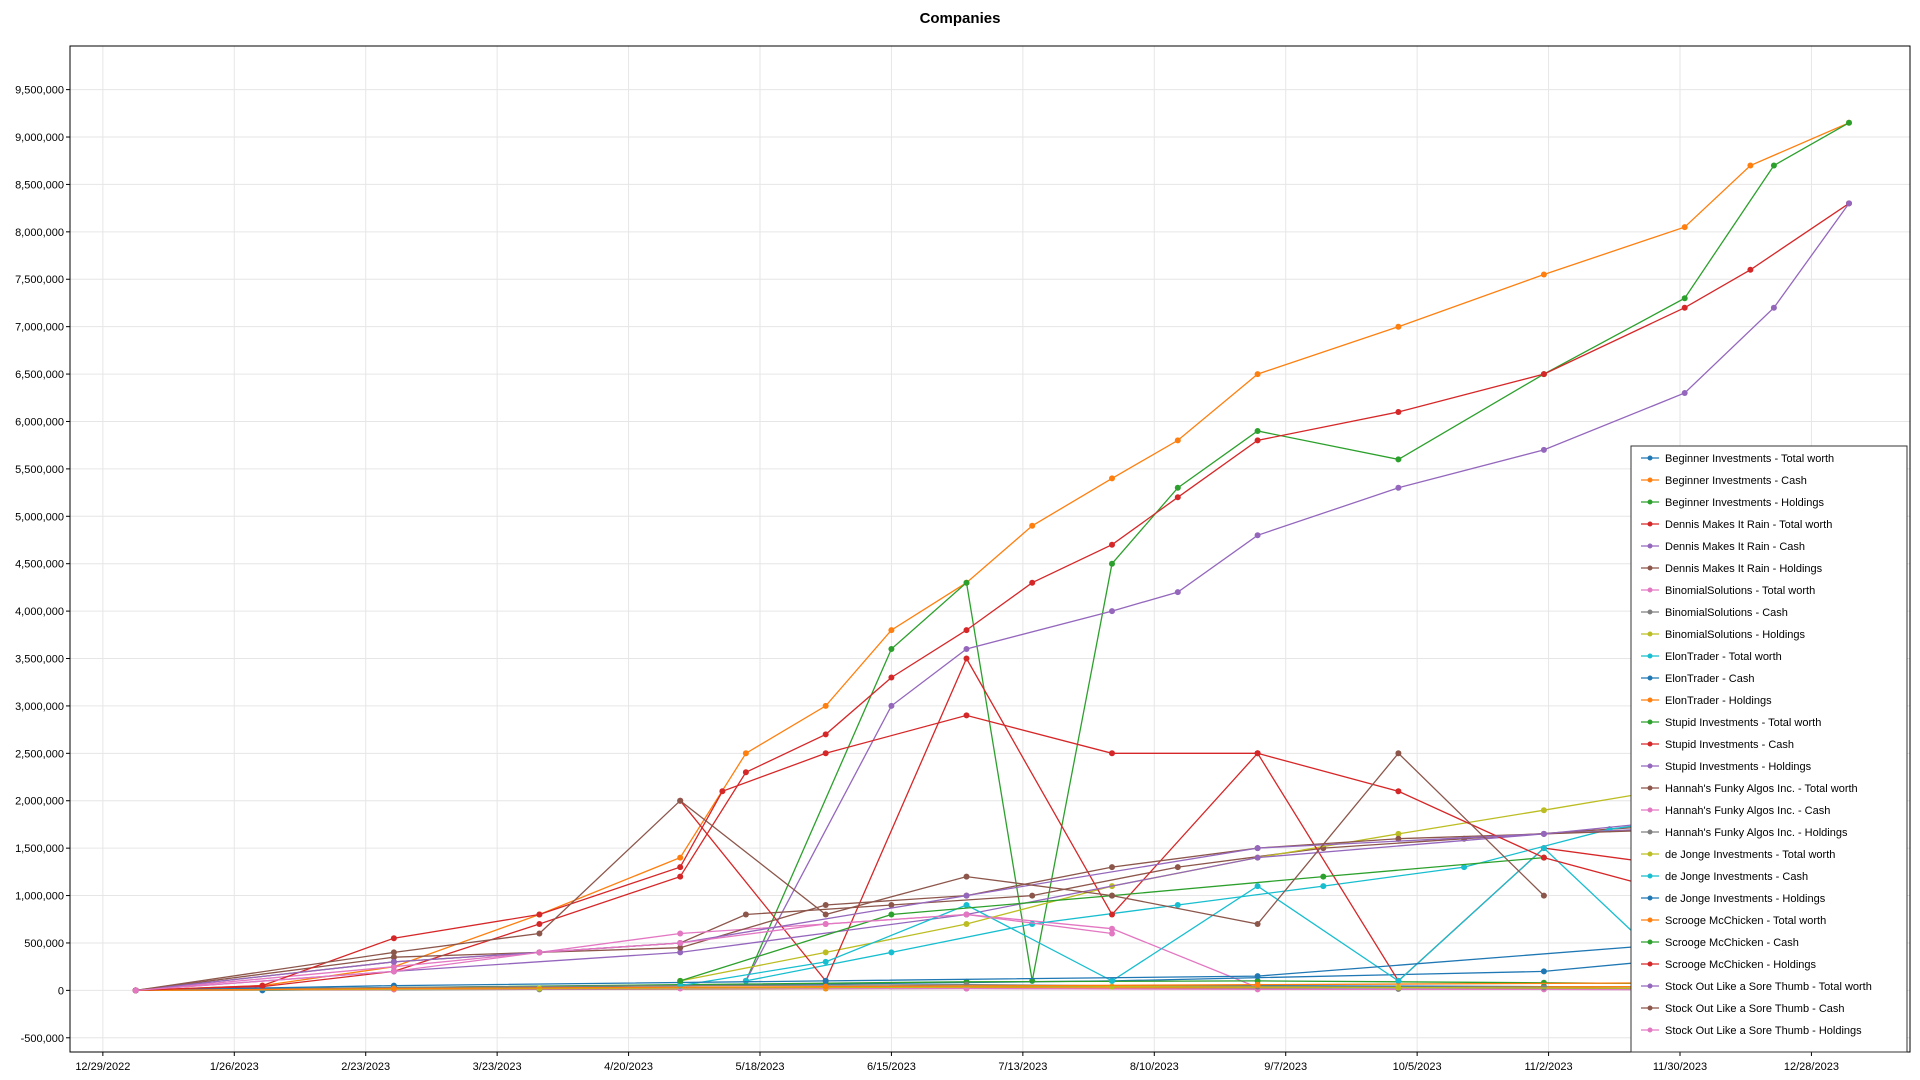  I want to click on x-tick-label: 9/7/2023, so click(1285, 1067).